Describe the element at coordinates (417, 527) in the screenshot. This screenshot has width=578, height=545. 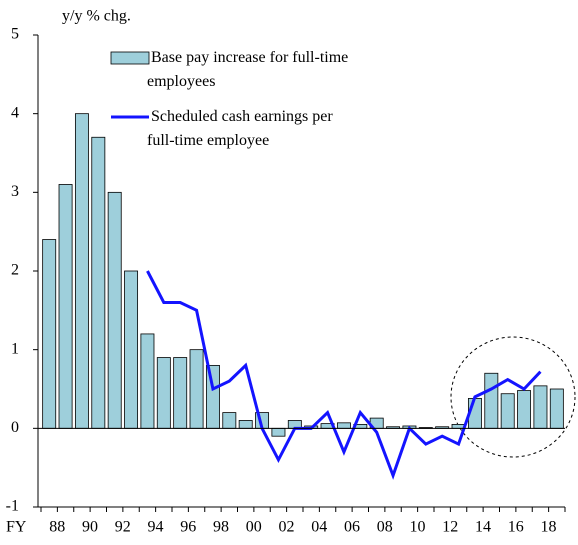
I see `x-tick-label: 10` at that location.